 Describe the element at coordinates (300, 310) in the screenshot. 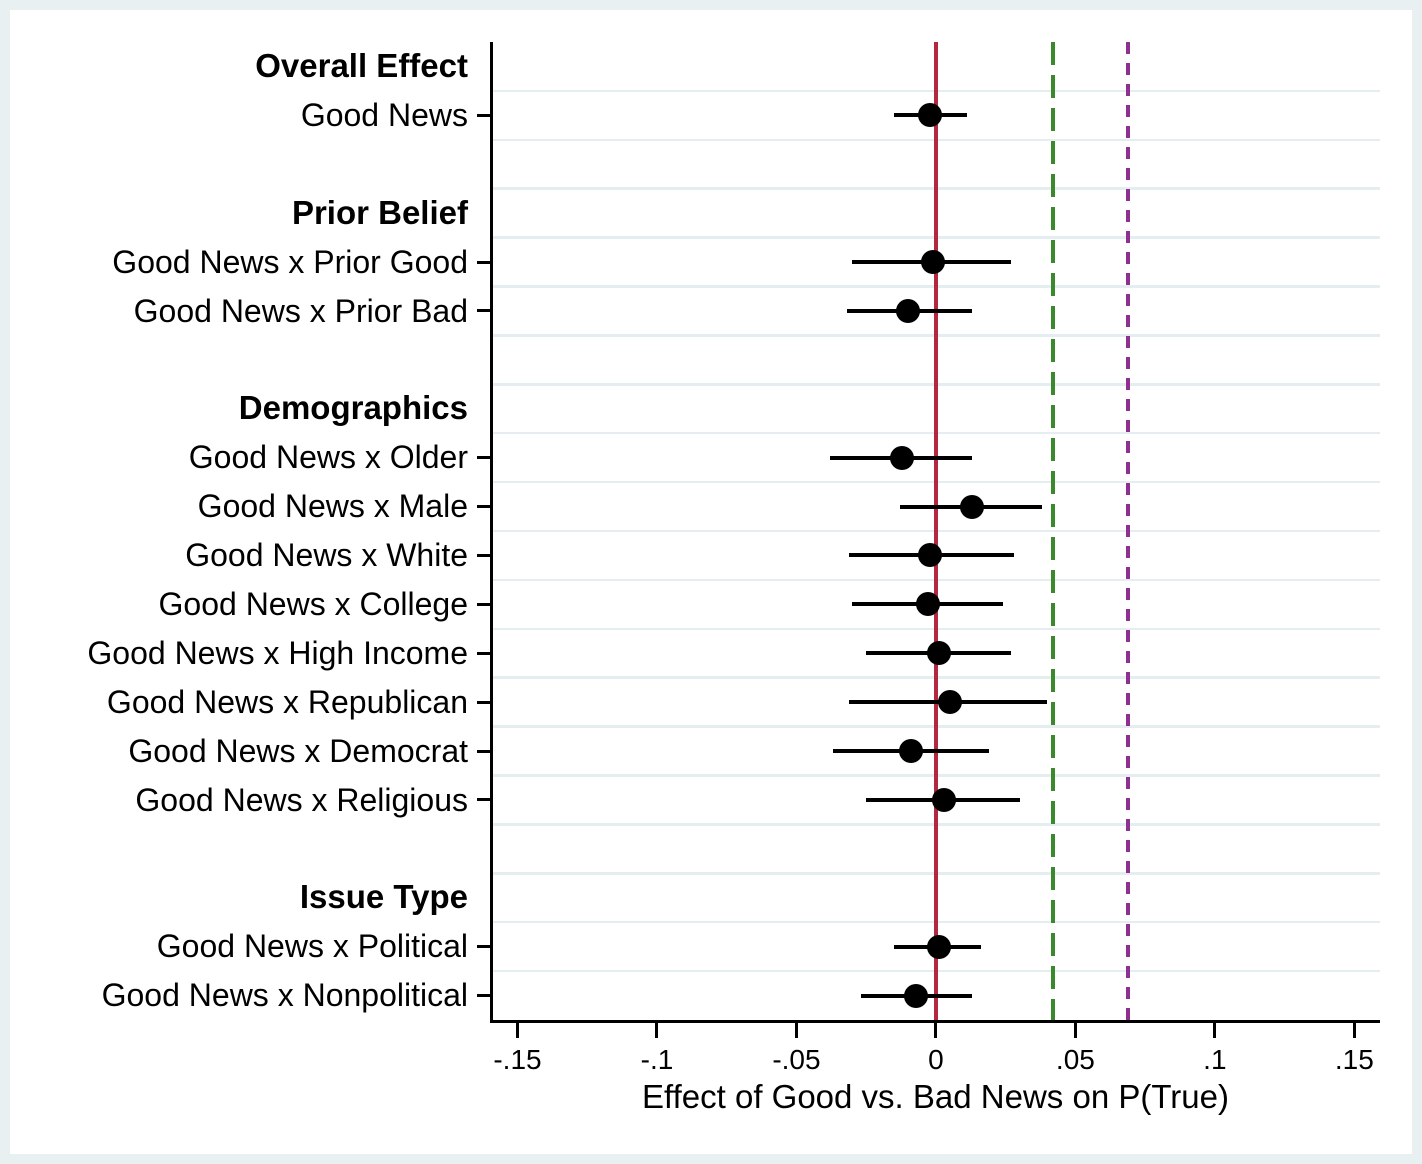

I see `category-label: Good News x Prior Bad` at that location.